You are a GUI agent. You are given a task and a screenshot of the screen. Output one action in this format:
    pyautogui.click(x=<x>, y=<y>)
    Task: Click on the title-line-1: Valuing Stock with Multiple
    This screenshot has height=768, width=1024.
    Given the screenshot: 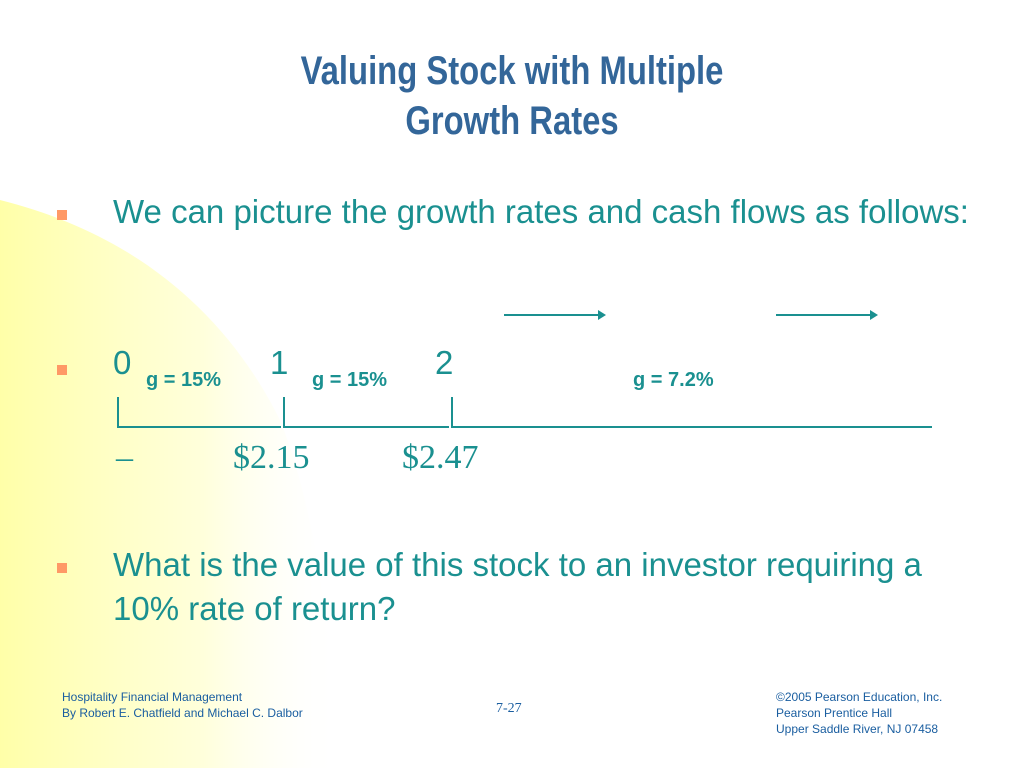 What is the action you would take?
    pyautogui.click(x=512, y=71)
    